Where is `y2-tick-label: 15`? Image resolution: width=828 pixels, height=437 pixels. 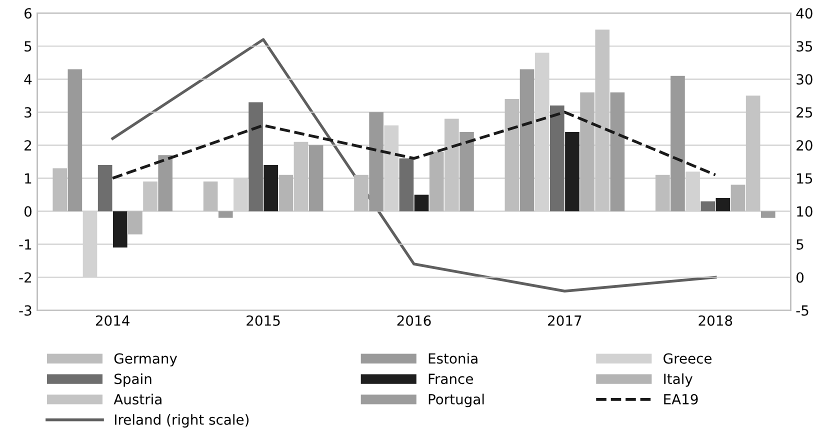 y2-tick-label: 15 is located at coordinates (804, 178).